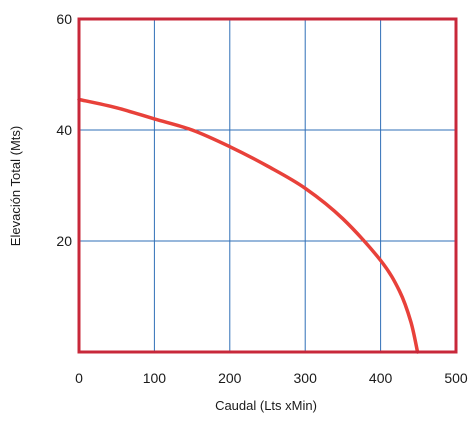 The image size is (472, 435). Describe the element at coordinates (306, 378) in the screenshot. I see `x-tick-label: 300` at that location.